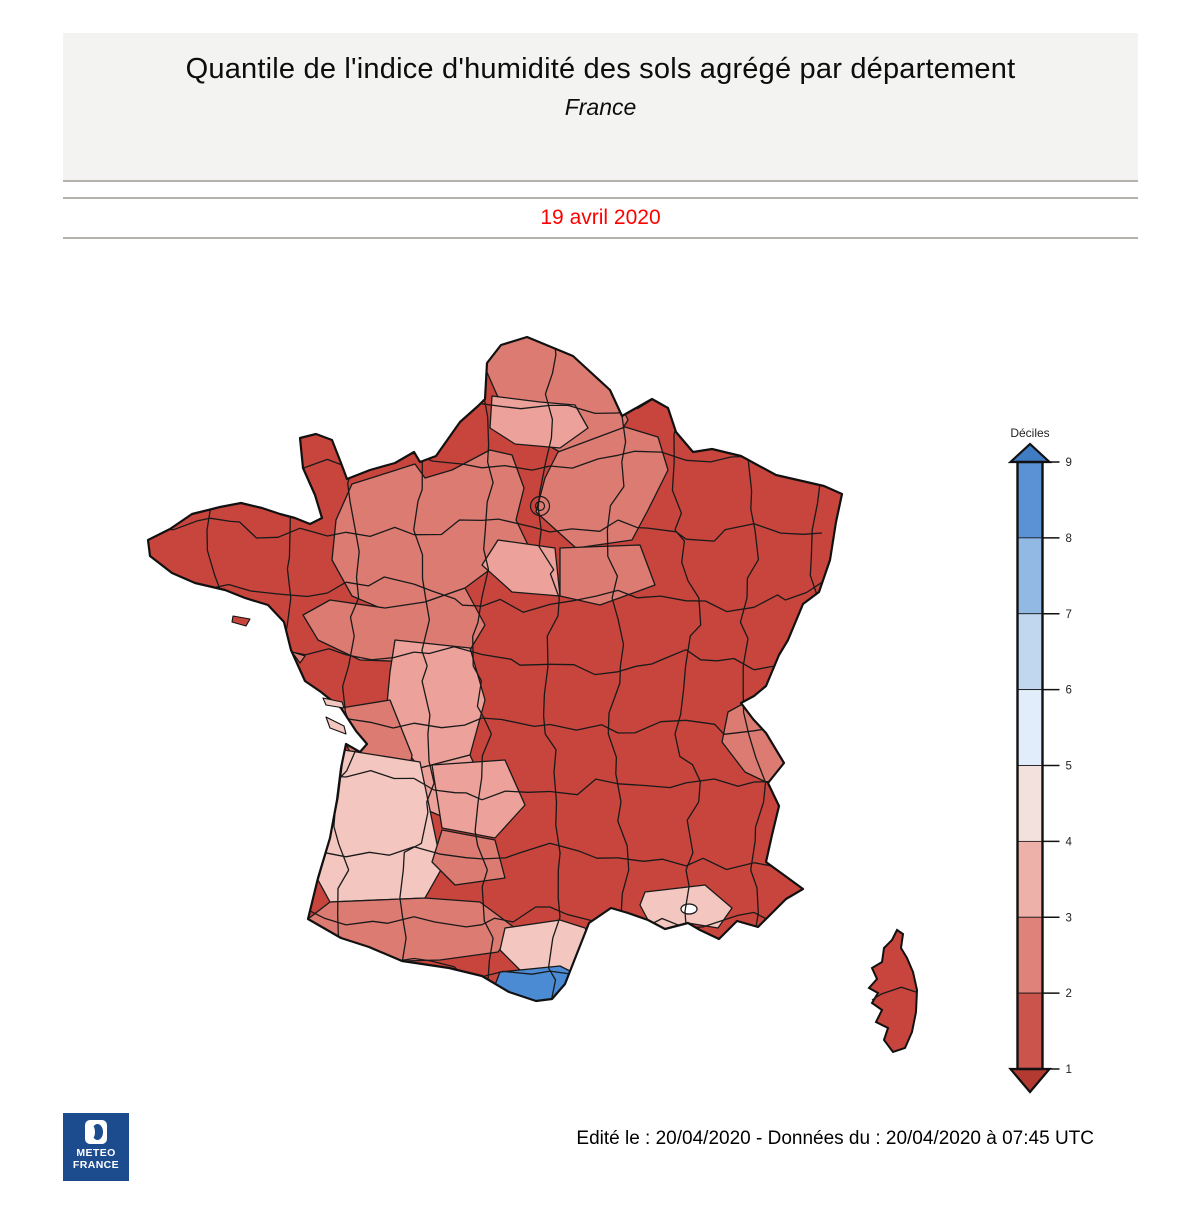 The height and width of the screenshot is (1205, 1200). Describe the element at coordinates (1069, 842) in the screenshot. I see `legend-tick-label: 4` at that location.